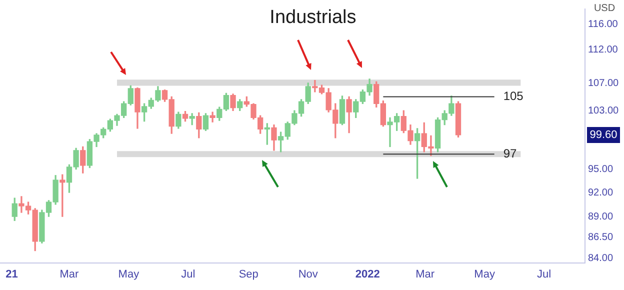 The height and width of the screenshot is (290, 624). What do you see at coordinates (603, 24) in the screenshot?
I see `y-tick-label: 116.00` at bounding box center [603, 24].